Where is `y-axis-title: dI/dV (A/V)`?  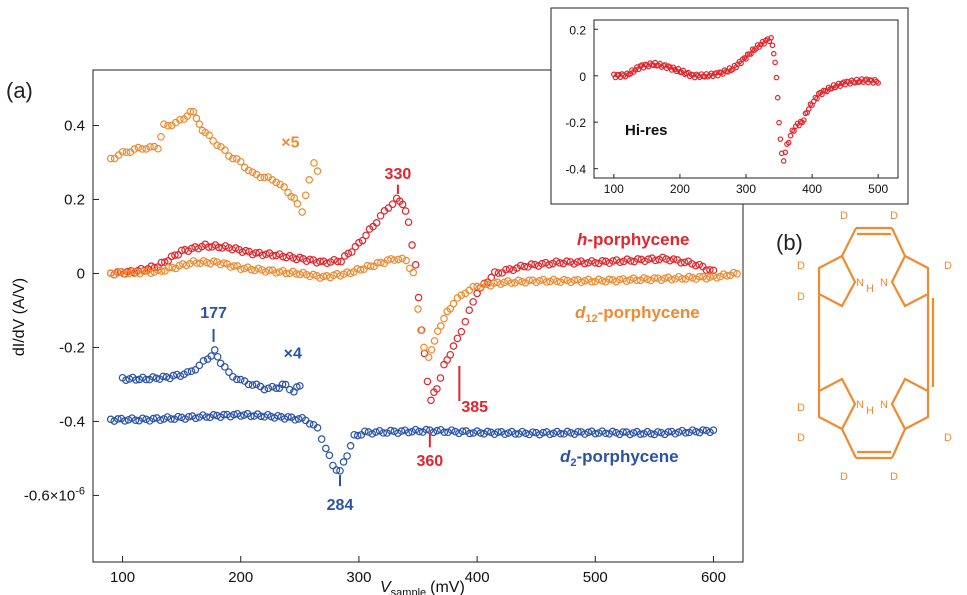 y-axis-title: dI/dV (A/V) is located at coordinates (19, 317).